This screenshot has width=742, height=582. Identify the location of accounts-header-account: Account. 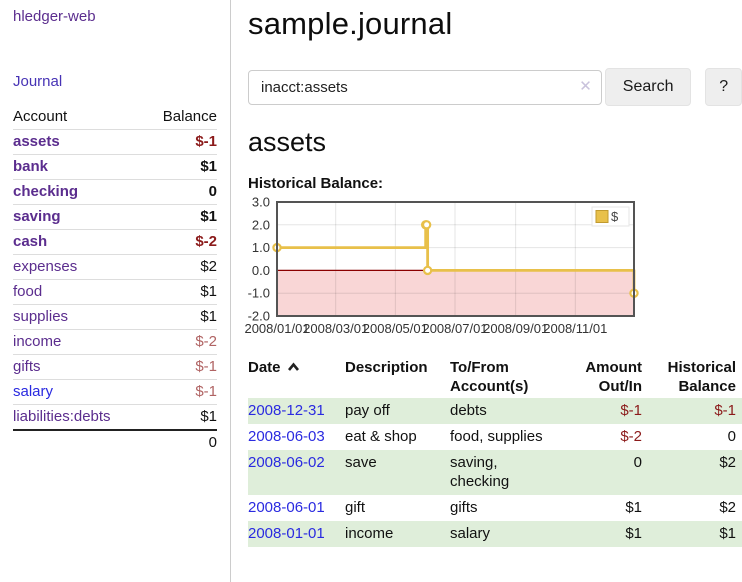
(79, 117).